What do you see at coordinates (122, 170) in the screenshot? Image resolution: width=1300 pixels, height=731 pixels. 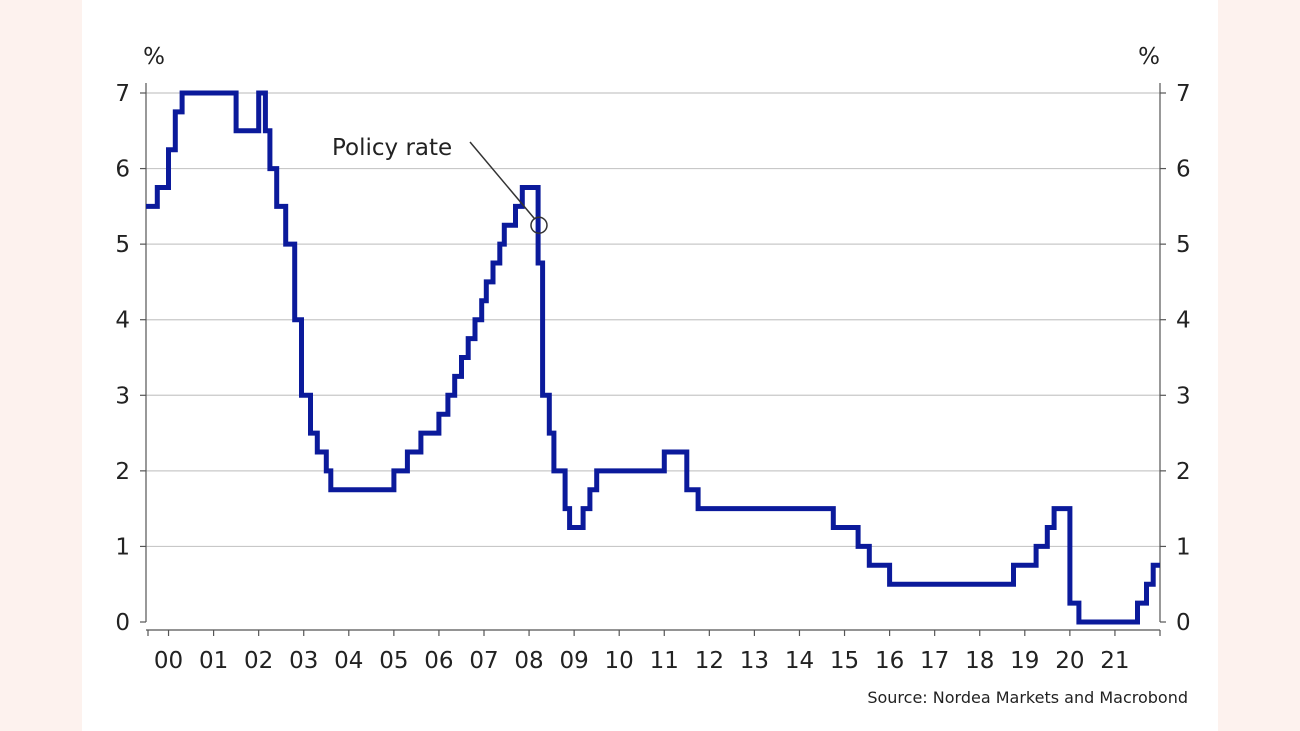 I see `y-tick-label-left: 6` at bounding box center [122, 170].